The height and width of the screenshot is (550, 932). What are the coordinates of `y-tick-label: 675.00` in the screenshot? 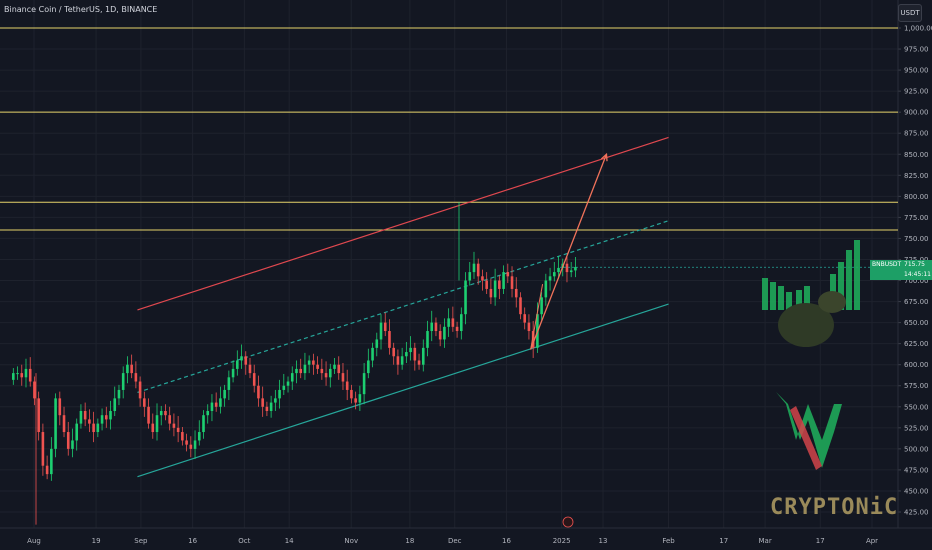 It's located at (916, 302).